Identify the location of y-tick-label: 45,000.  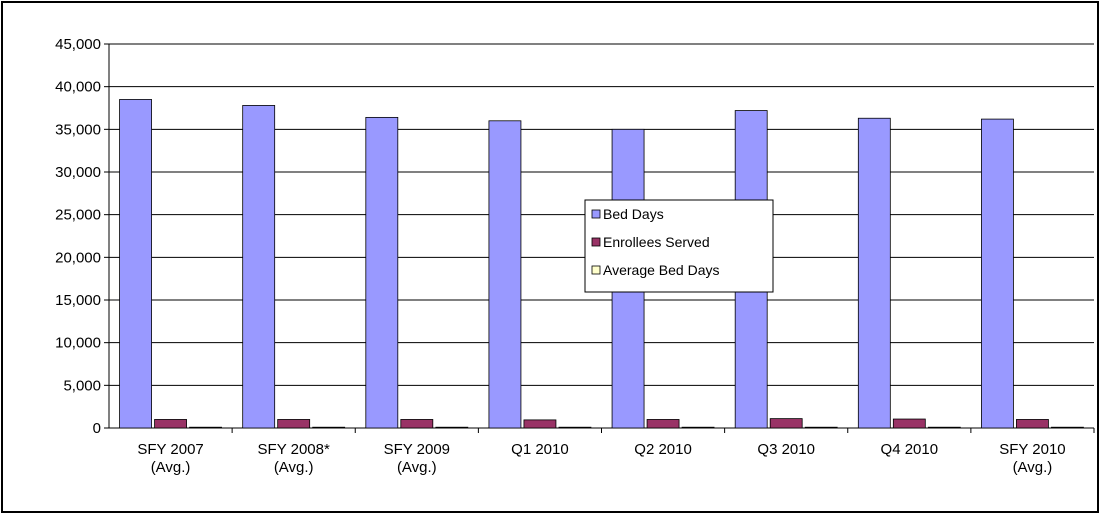
(78, 44).